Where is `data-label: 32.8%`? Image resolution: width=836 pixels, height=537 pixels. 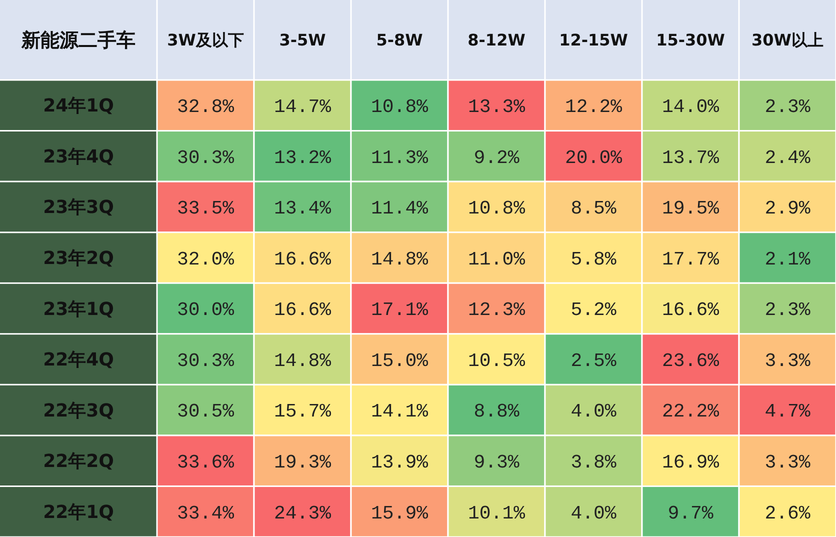
data-label: 32.8% is located at coordinates (205, 107).